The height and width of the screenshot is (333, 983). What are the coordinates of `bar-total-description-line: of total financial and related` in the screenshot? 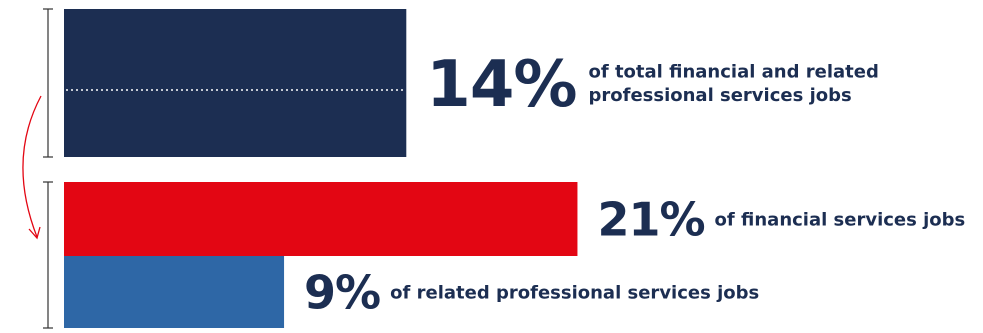 It's located at (733, 72).